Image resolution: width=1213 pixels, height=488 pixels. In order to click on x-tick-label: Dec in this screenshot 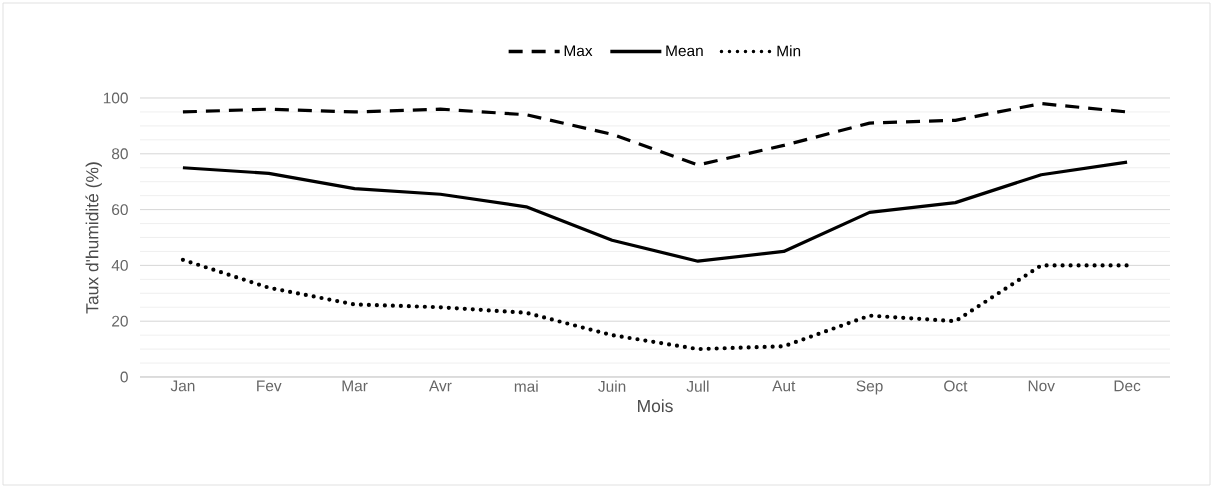, I will do `click(1127, 386)`.